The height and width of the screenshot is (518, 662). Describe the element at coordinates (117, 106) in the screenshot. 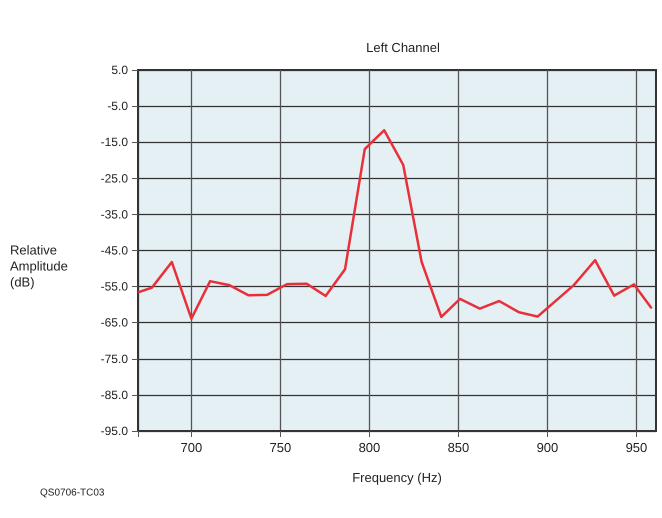

I see `y-tick-label: -5.0` at that location.